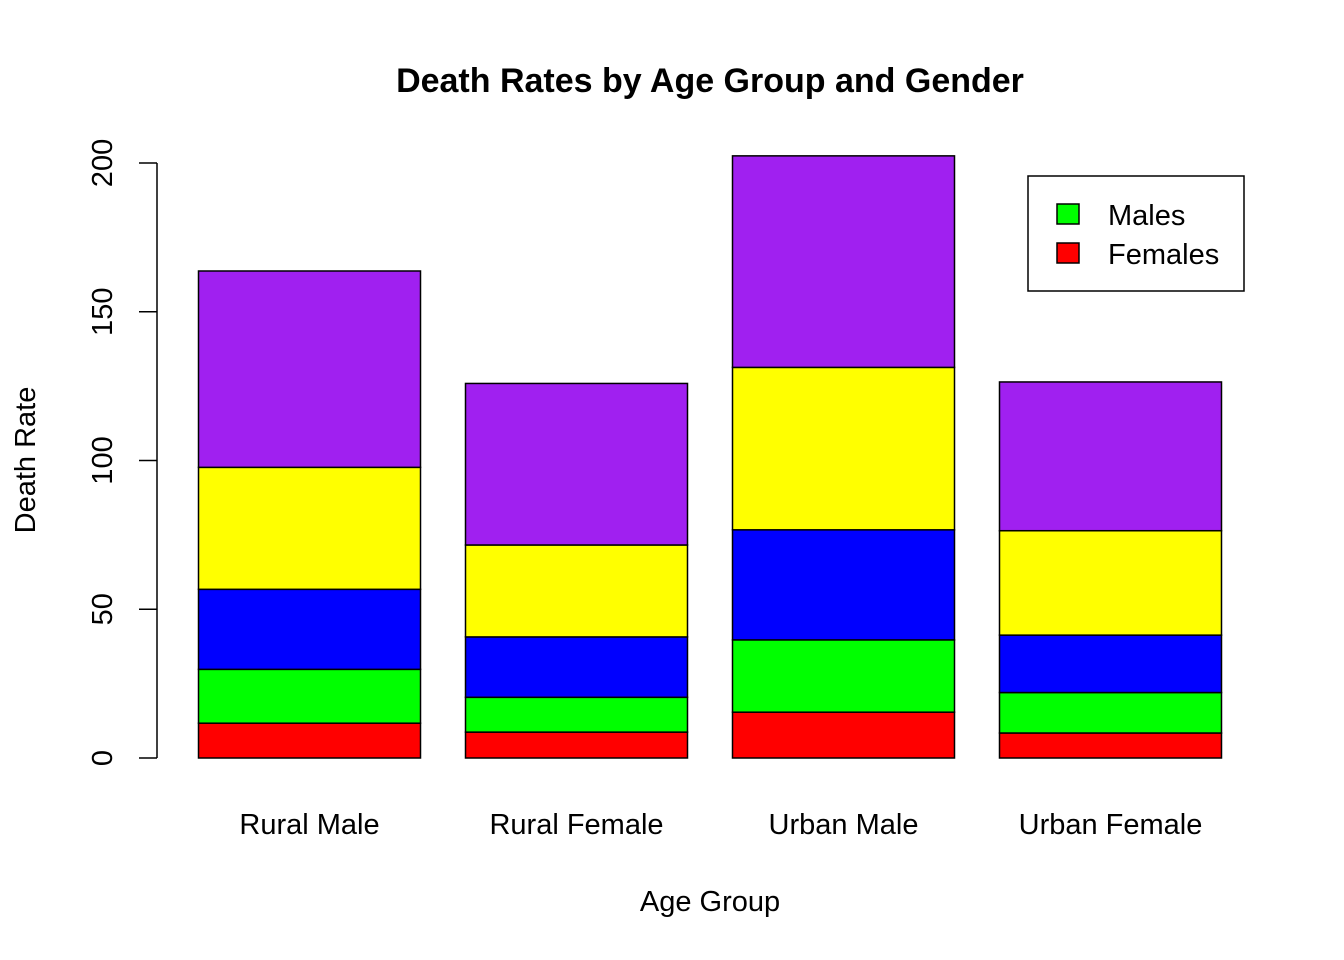 The height and width of the screenshot is (960, 1344). I want to click on x-axis-label: Age Group, so click(710, 902).